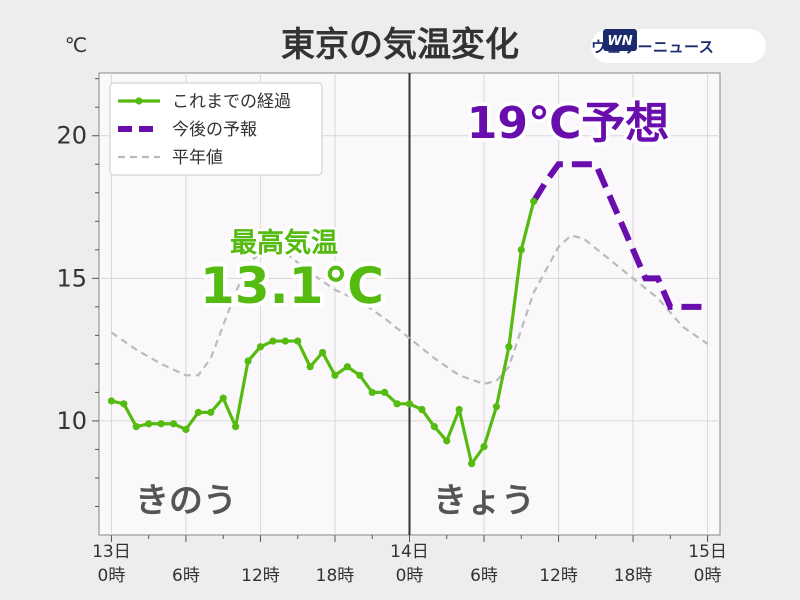 The width and height of the screenshot is (800, 600). I want to click on brand-badge: WN ウェザーニュース, so click(678, 46).